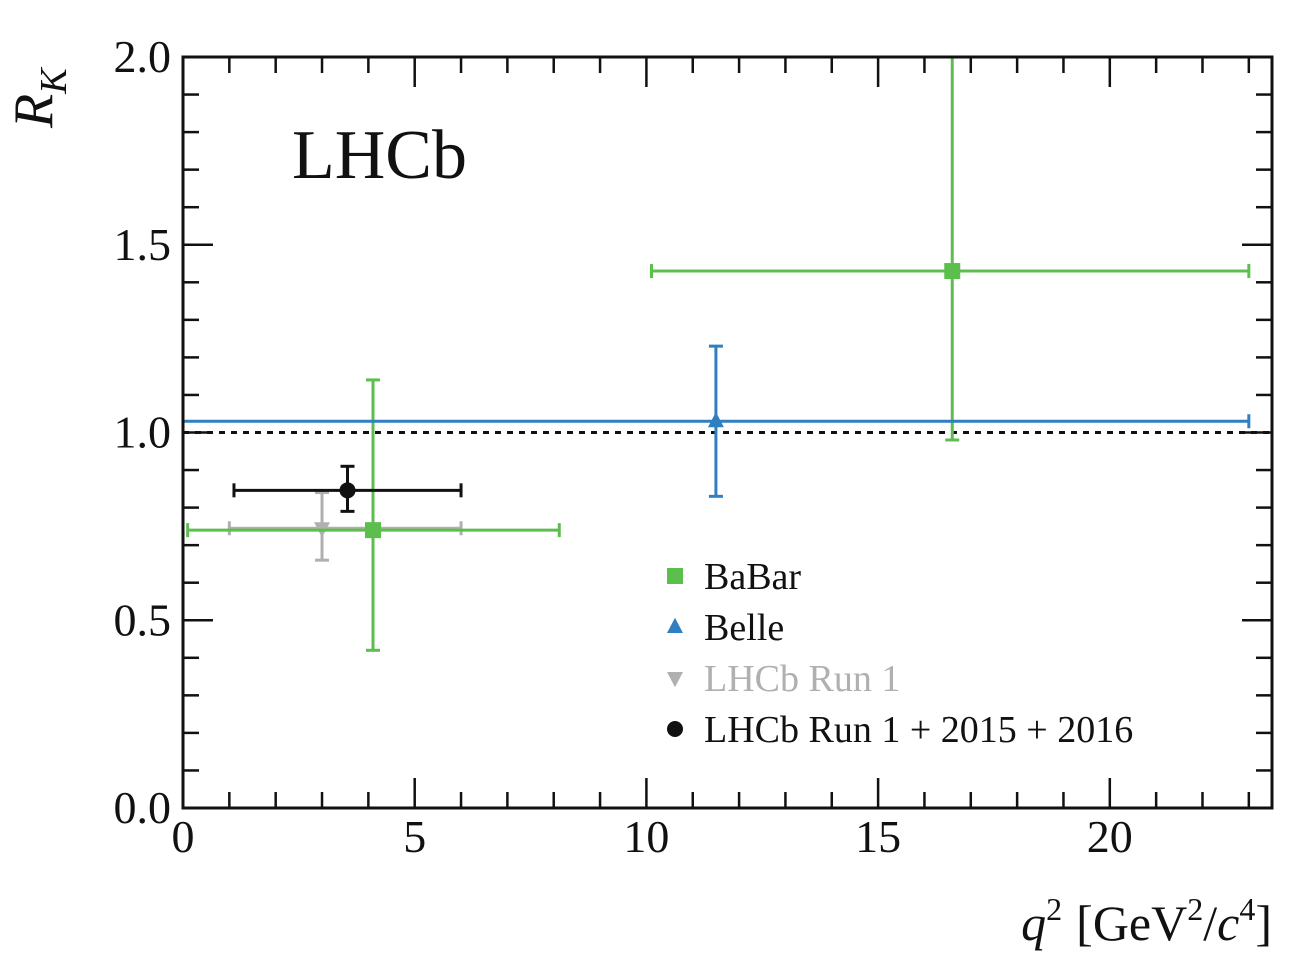  Describe the element at coordinates (918, 730) in the screenshot. I see `legend-label-lhcb-run-1-2015-2016: LHCb Run 1 + 2015 + 2016` at that location.